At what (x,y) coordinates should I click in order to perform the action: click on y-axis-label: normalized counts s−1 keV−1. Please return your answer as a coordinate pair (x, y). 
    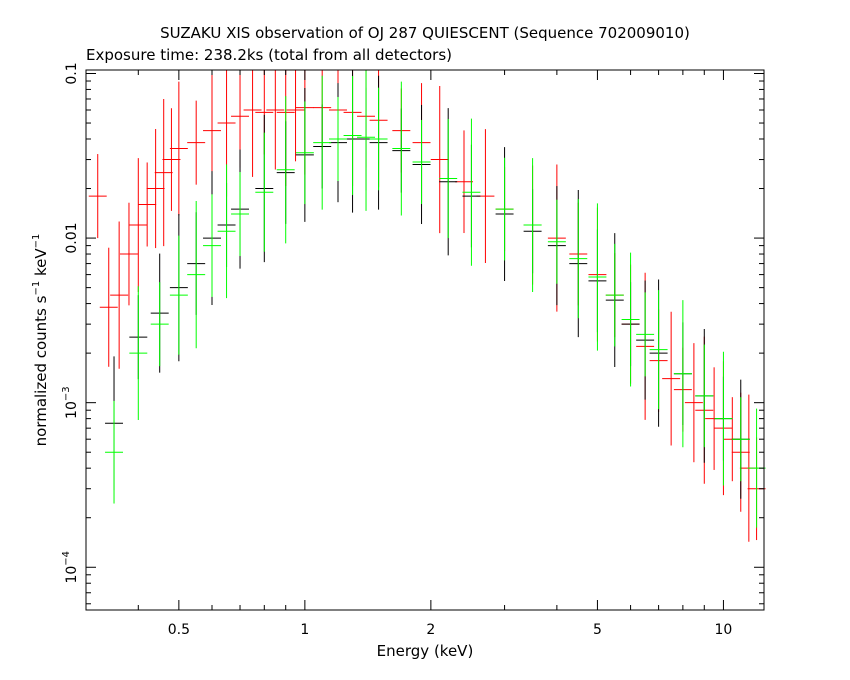
    Looking at the image, I should click on (40, 340).